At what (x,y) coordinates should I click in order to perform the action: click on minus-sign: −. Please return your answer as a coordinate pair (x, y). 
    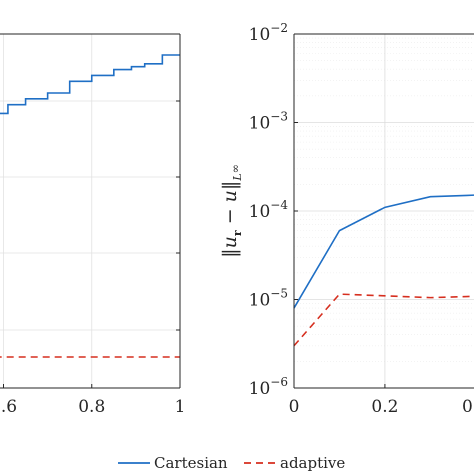
    Looking at the image, I should click on (230, 216).